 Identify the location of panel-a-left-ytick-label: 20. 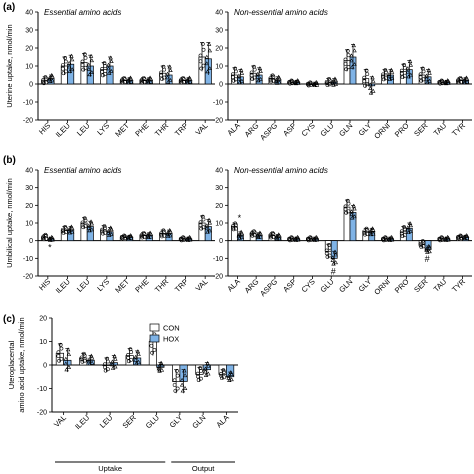
(29, 49).